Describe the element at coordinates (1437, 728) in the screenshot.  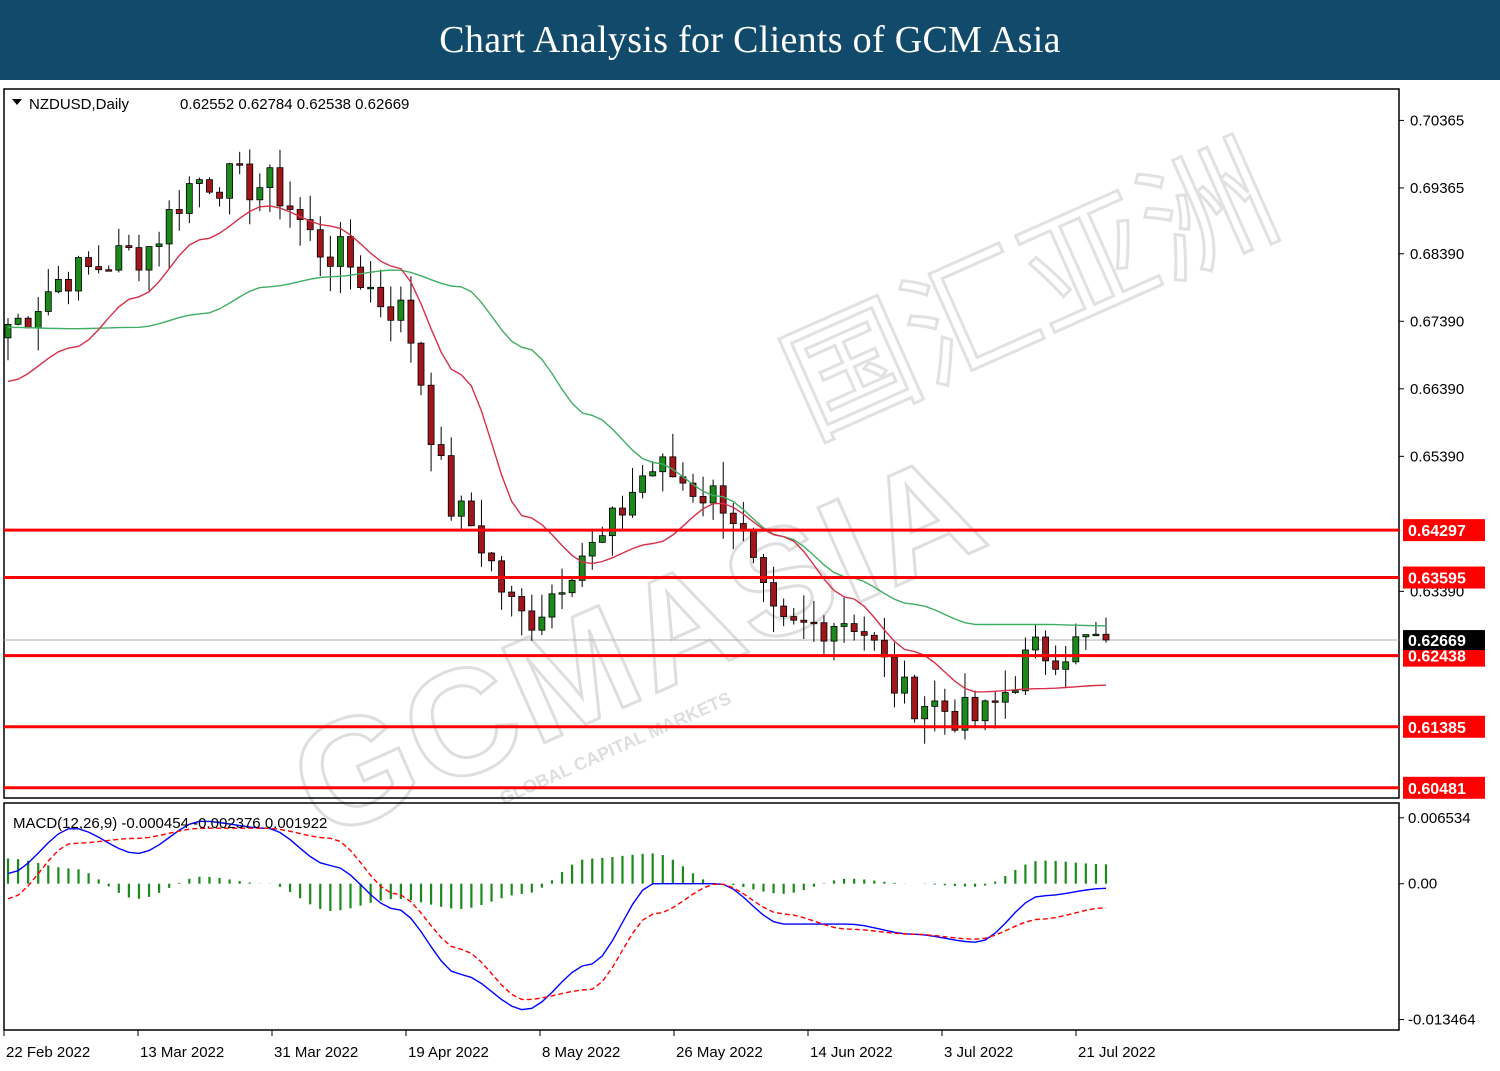
I see `level-tag: 0.61385` at that location.